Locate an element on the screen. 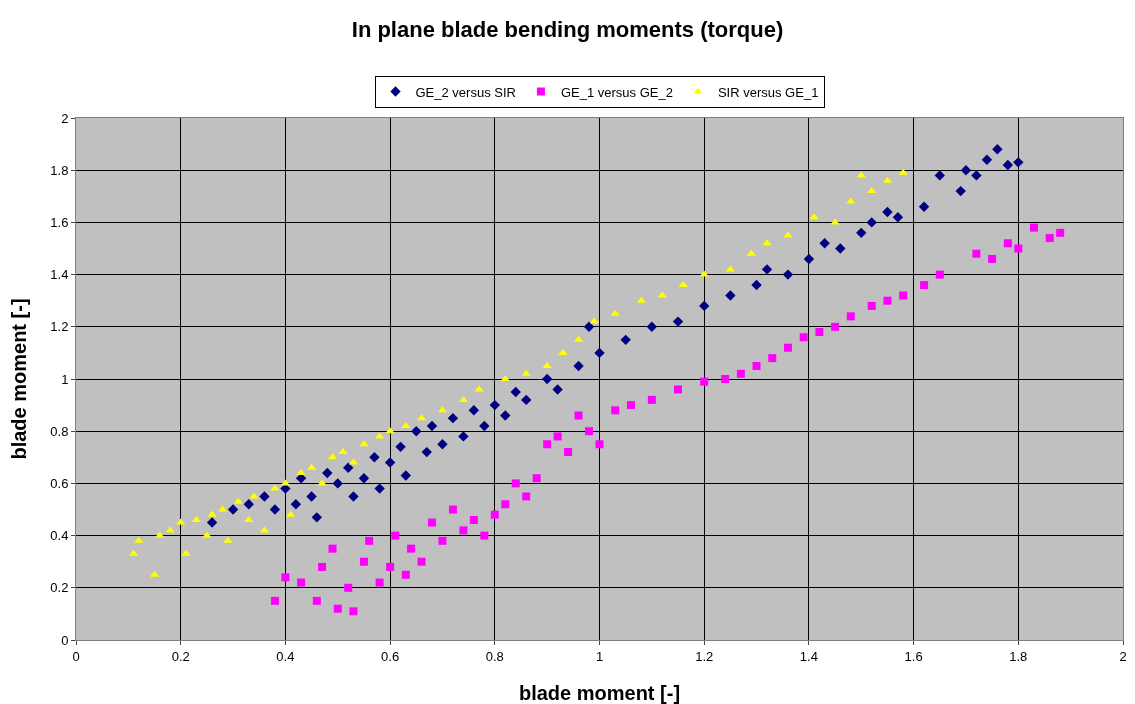  chart-title: In plane blade bending moments (torque) is located at coordinates (567, 29).